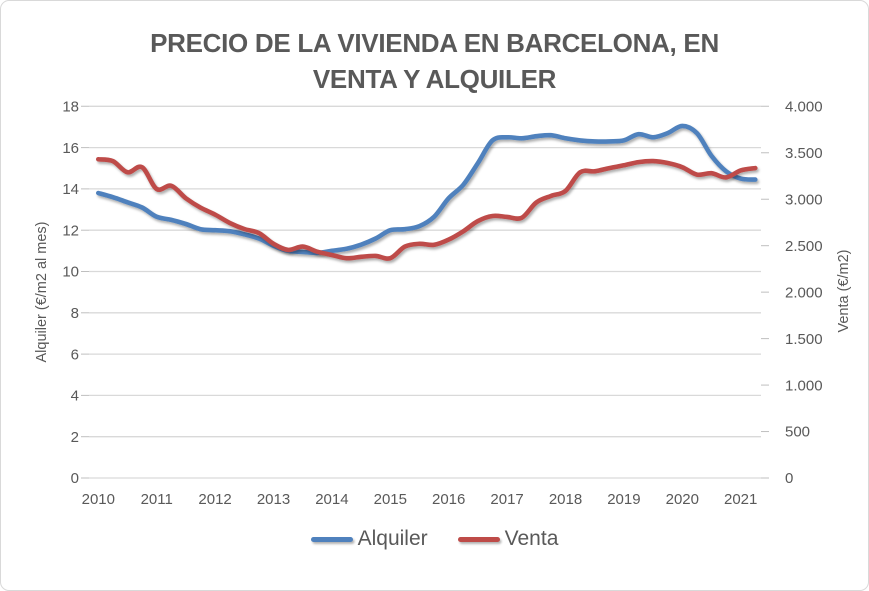 This screenshot has width=869, height=591. Describe the element at coordinates (448, 499) in the screenshot. I see `x-axis-tick-label: 2016` at that location.